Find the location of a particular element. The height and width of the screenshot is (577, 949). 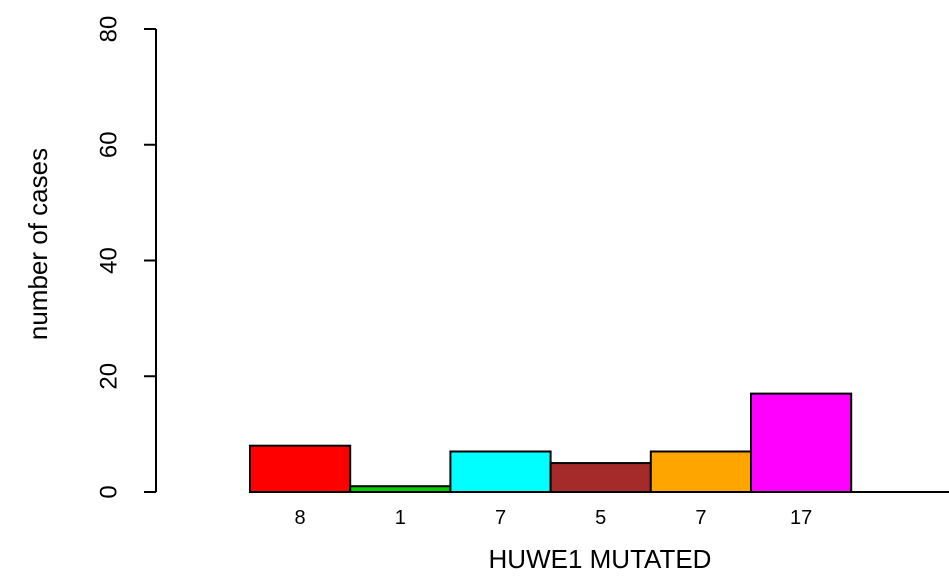

bars is located at coordinates (551, 443).